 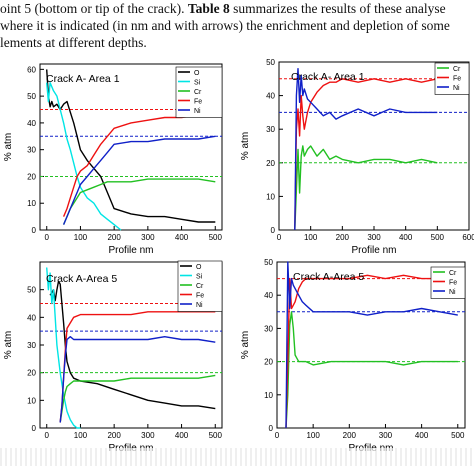 What do you see at coordinates (237, 457) in the screenshot?
I see `bottom-watermark-strip` at bounding box center [237, 457].